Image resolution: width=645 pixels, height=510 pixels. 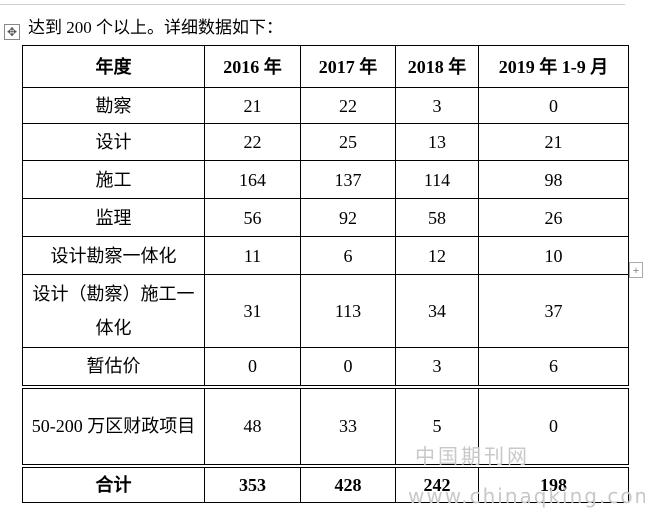 What do you see at coordinates (348, 66) in the screenshot?
I see `header-cell: 2017 年` at bounding box center [348, 66].